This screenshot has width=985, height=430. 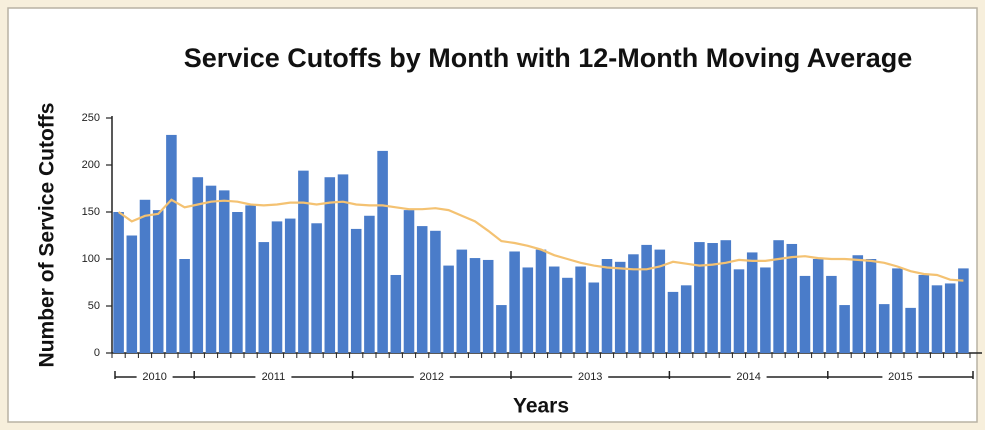 I want to click on y-axis-label: Number of Service Cutoffs, so click(x=47, y=235).